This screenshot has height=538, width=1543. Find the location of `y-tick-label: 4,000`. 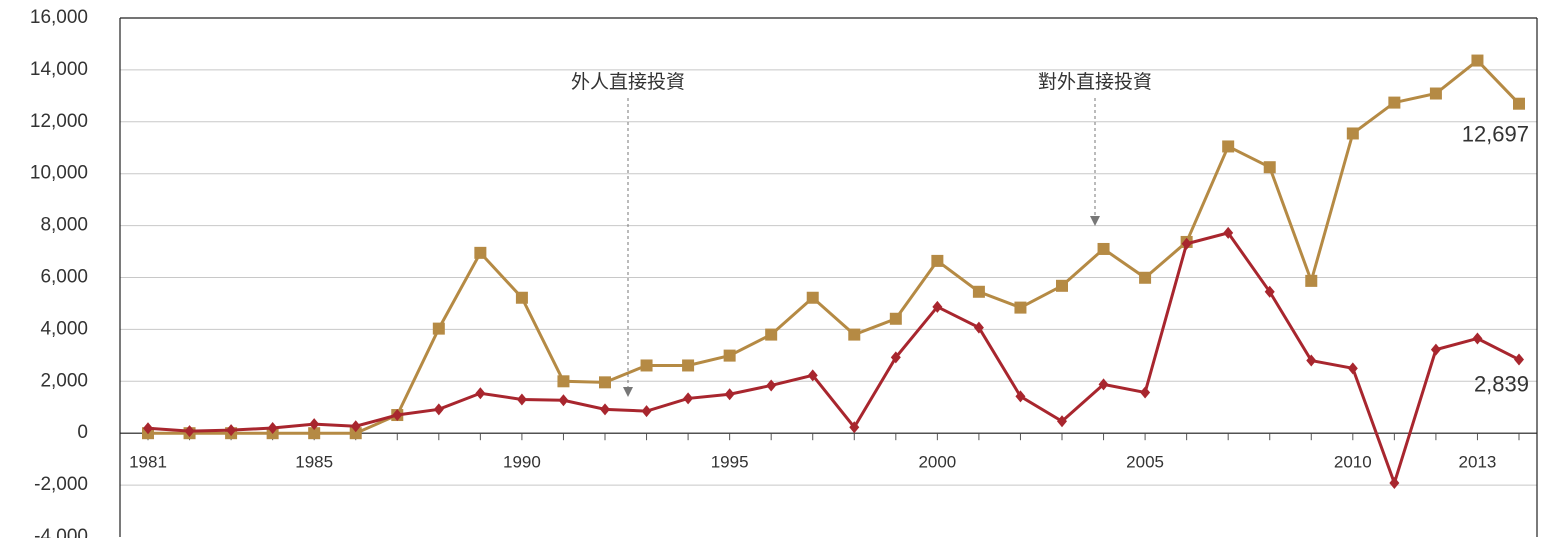

y-tick-label: 4,000 is located at coordinates (64, 328).